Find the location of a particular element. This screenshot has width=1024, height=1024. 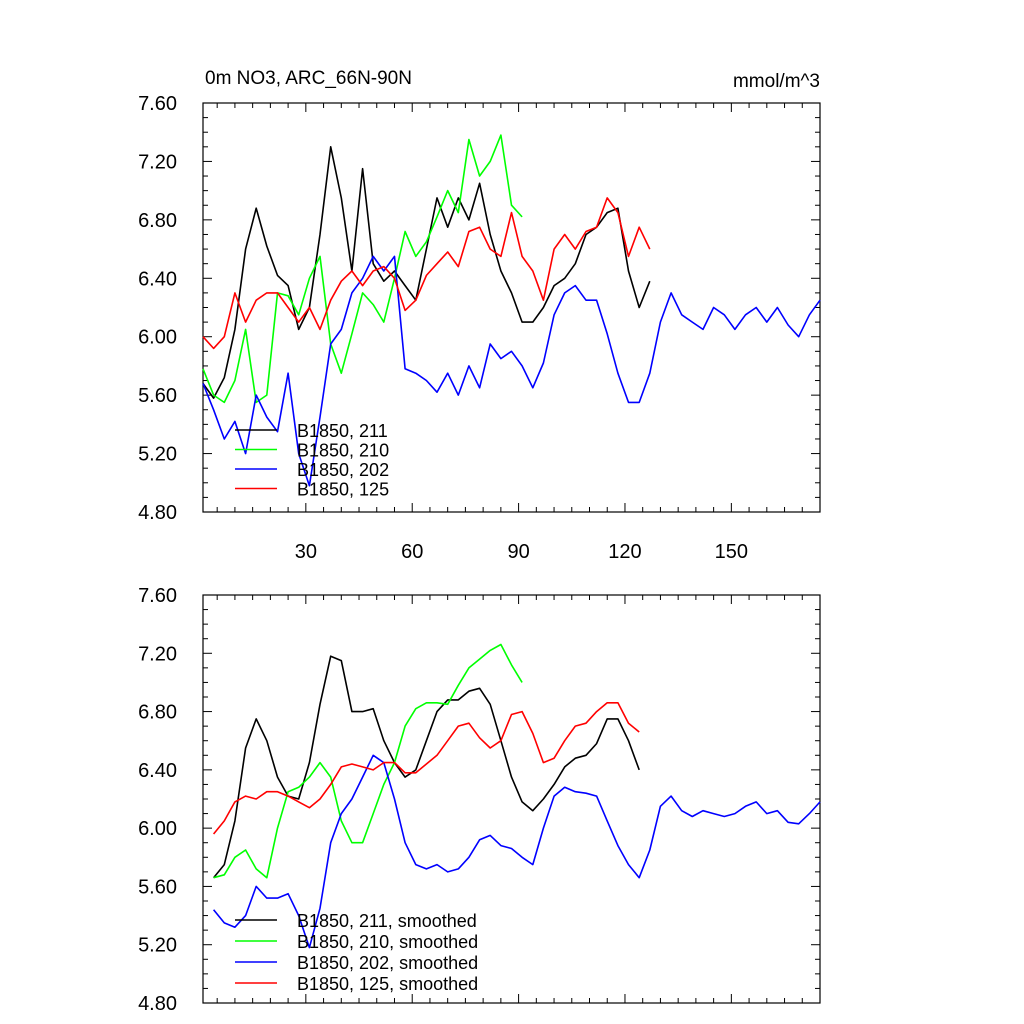

legend-entry: B1850, 202, smoothed is located at coordinates (387, 963).